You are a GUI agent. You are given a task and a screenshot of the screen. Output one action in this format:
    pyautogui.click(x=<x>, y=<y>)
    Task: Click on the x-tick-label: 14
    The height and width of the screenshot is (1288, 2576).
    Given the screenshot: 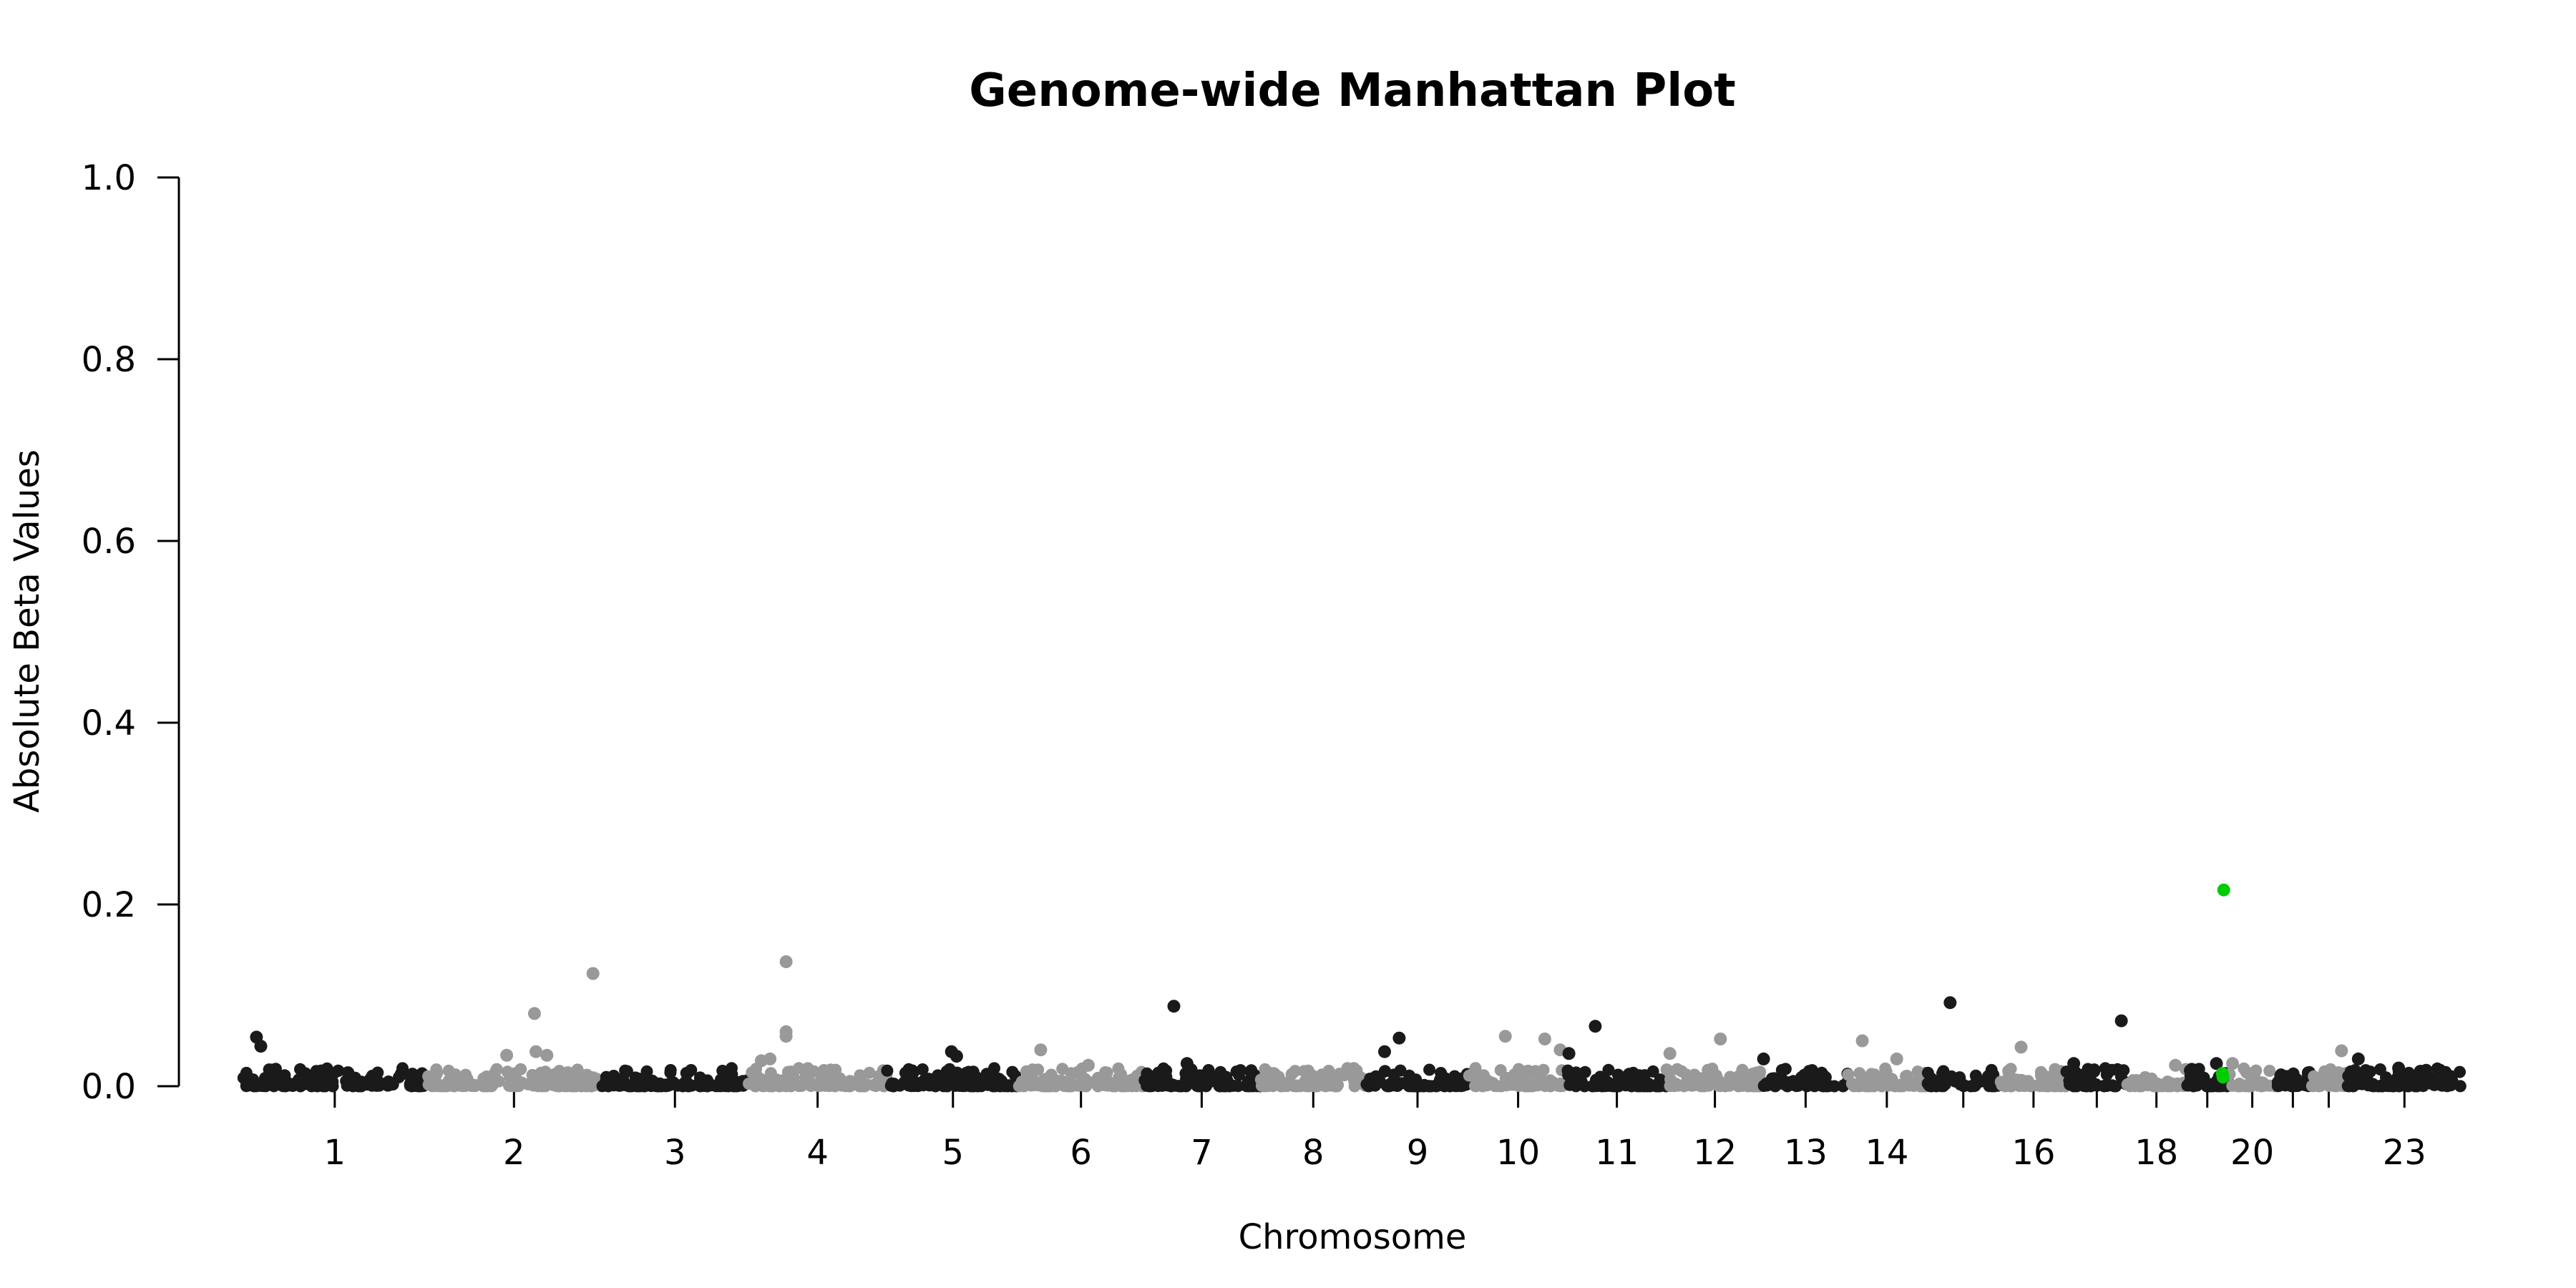 What is the action you would take?
    pyautogui.click(x=1886, y=1153)
    